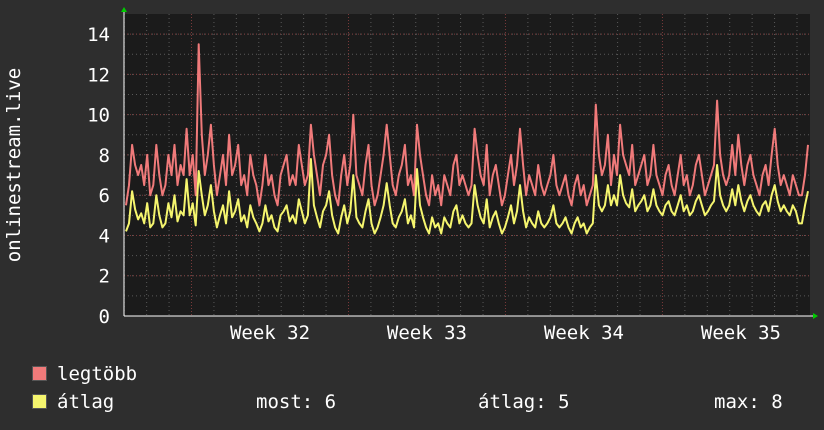 The height and width of the screenshot is (430, 824). Describe the element at coordinates (296, 402) in the screenshot. I see `stat-now: most: 6` at that location.